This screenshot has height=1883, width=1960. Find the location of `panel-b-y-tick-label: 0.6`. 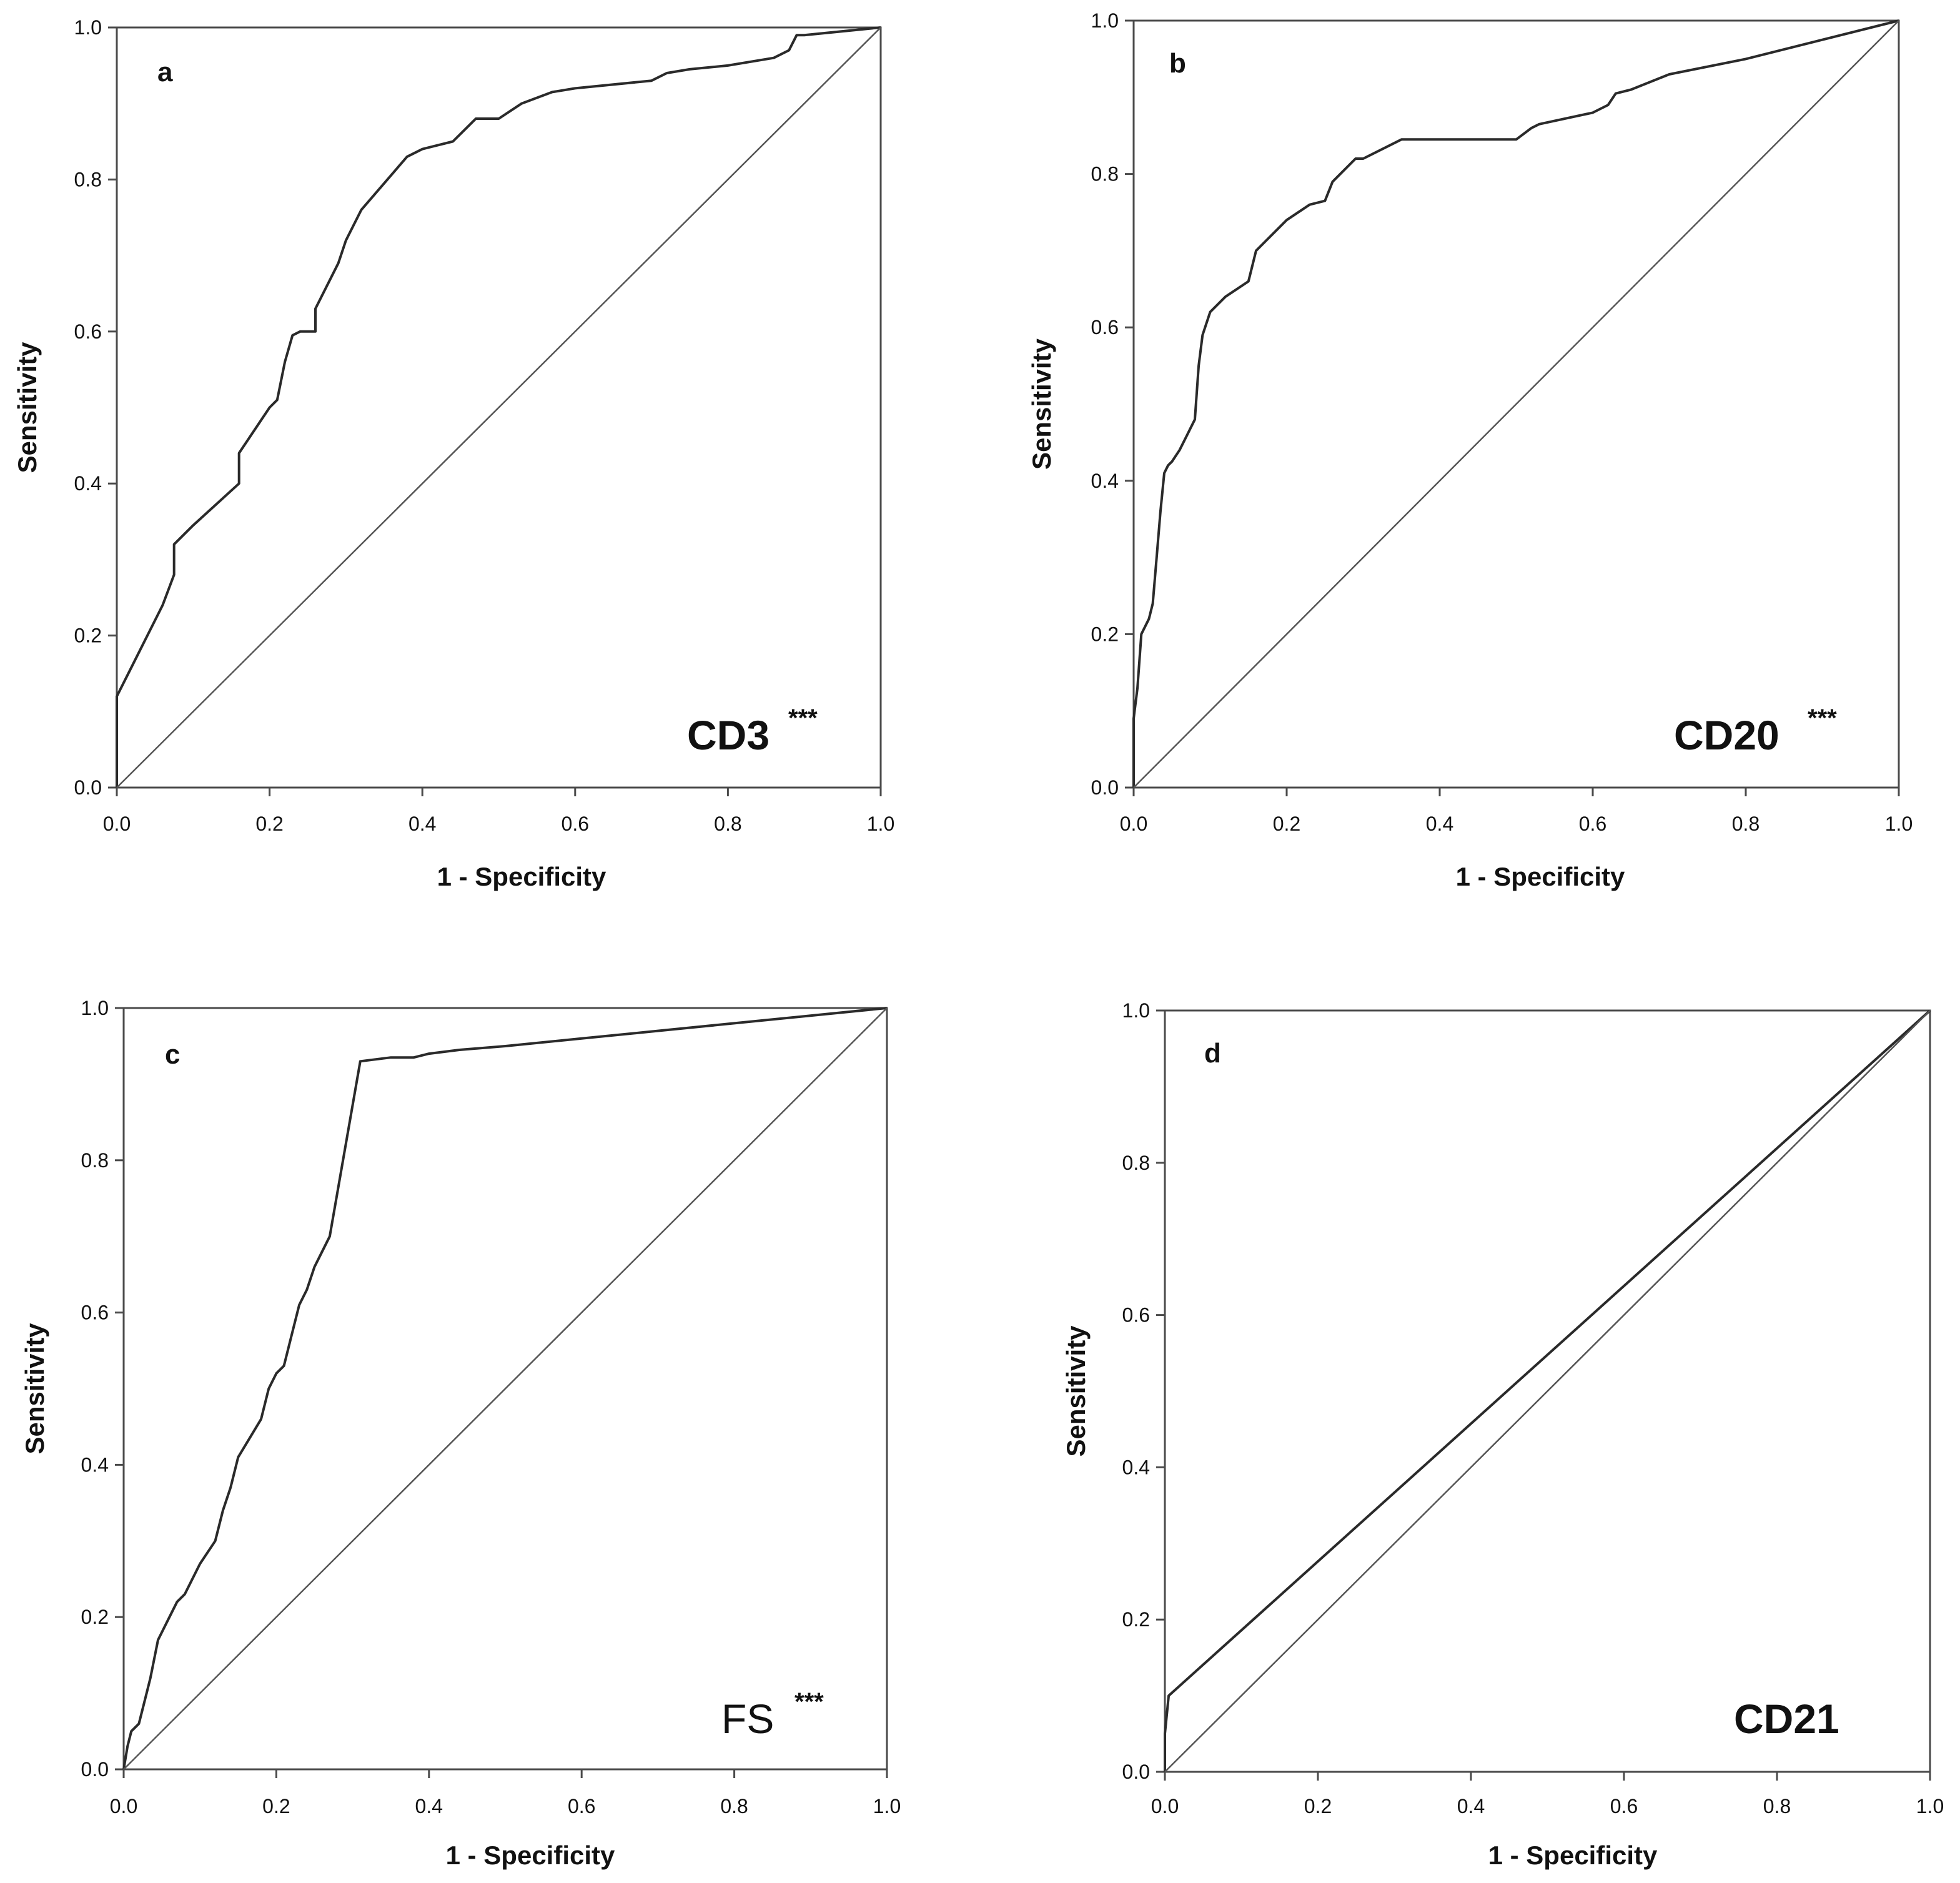

panel-b-y-tick-label: 0.6 is located at coordinates (1105, 327).